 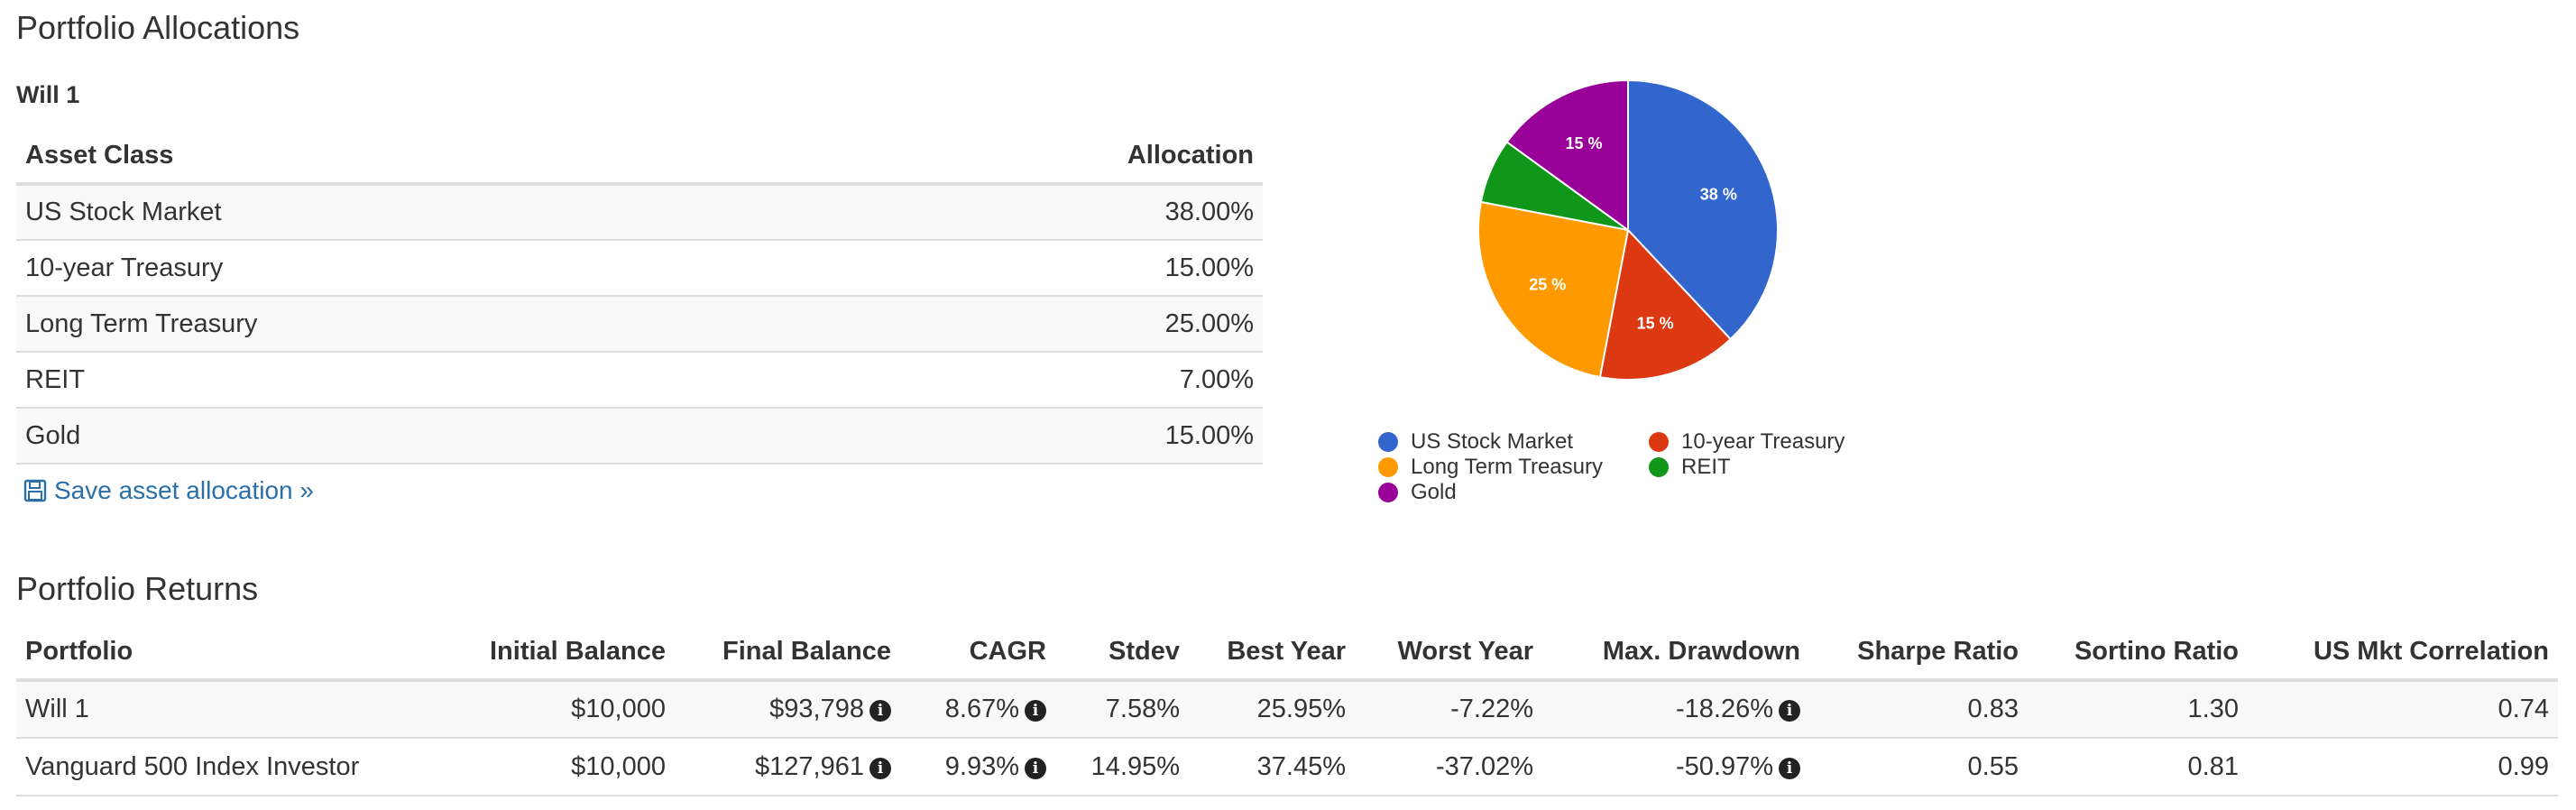 I want to click on sortino-ratio-cell: 1.30, so click(x=2138, y=709).